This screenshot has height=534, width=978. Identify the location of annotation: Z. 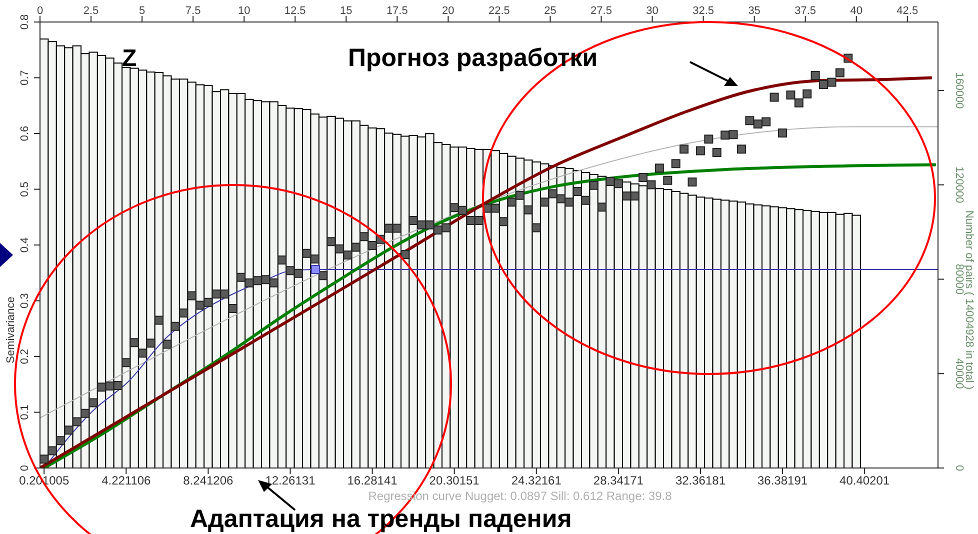
(129, 58).